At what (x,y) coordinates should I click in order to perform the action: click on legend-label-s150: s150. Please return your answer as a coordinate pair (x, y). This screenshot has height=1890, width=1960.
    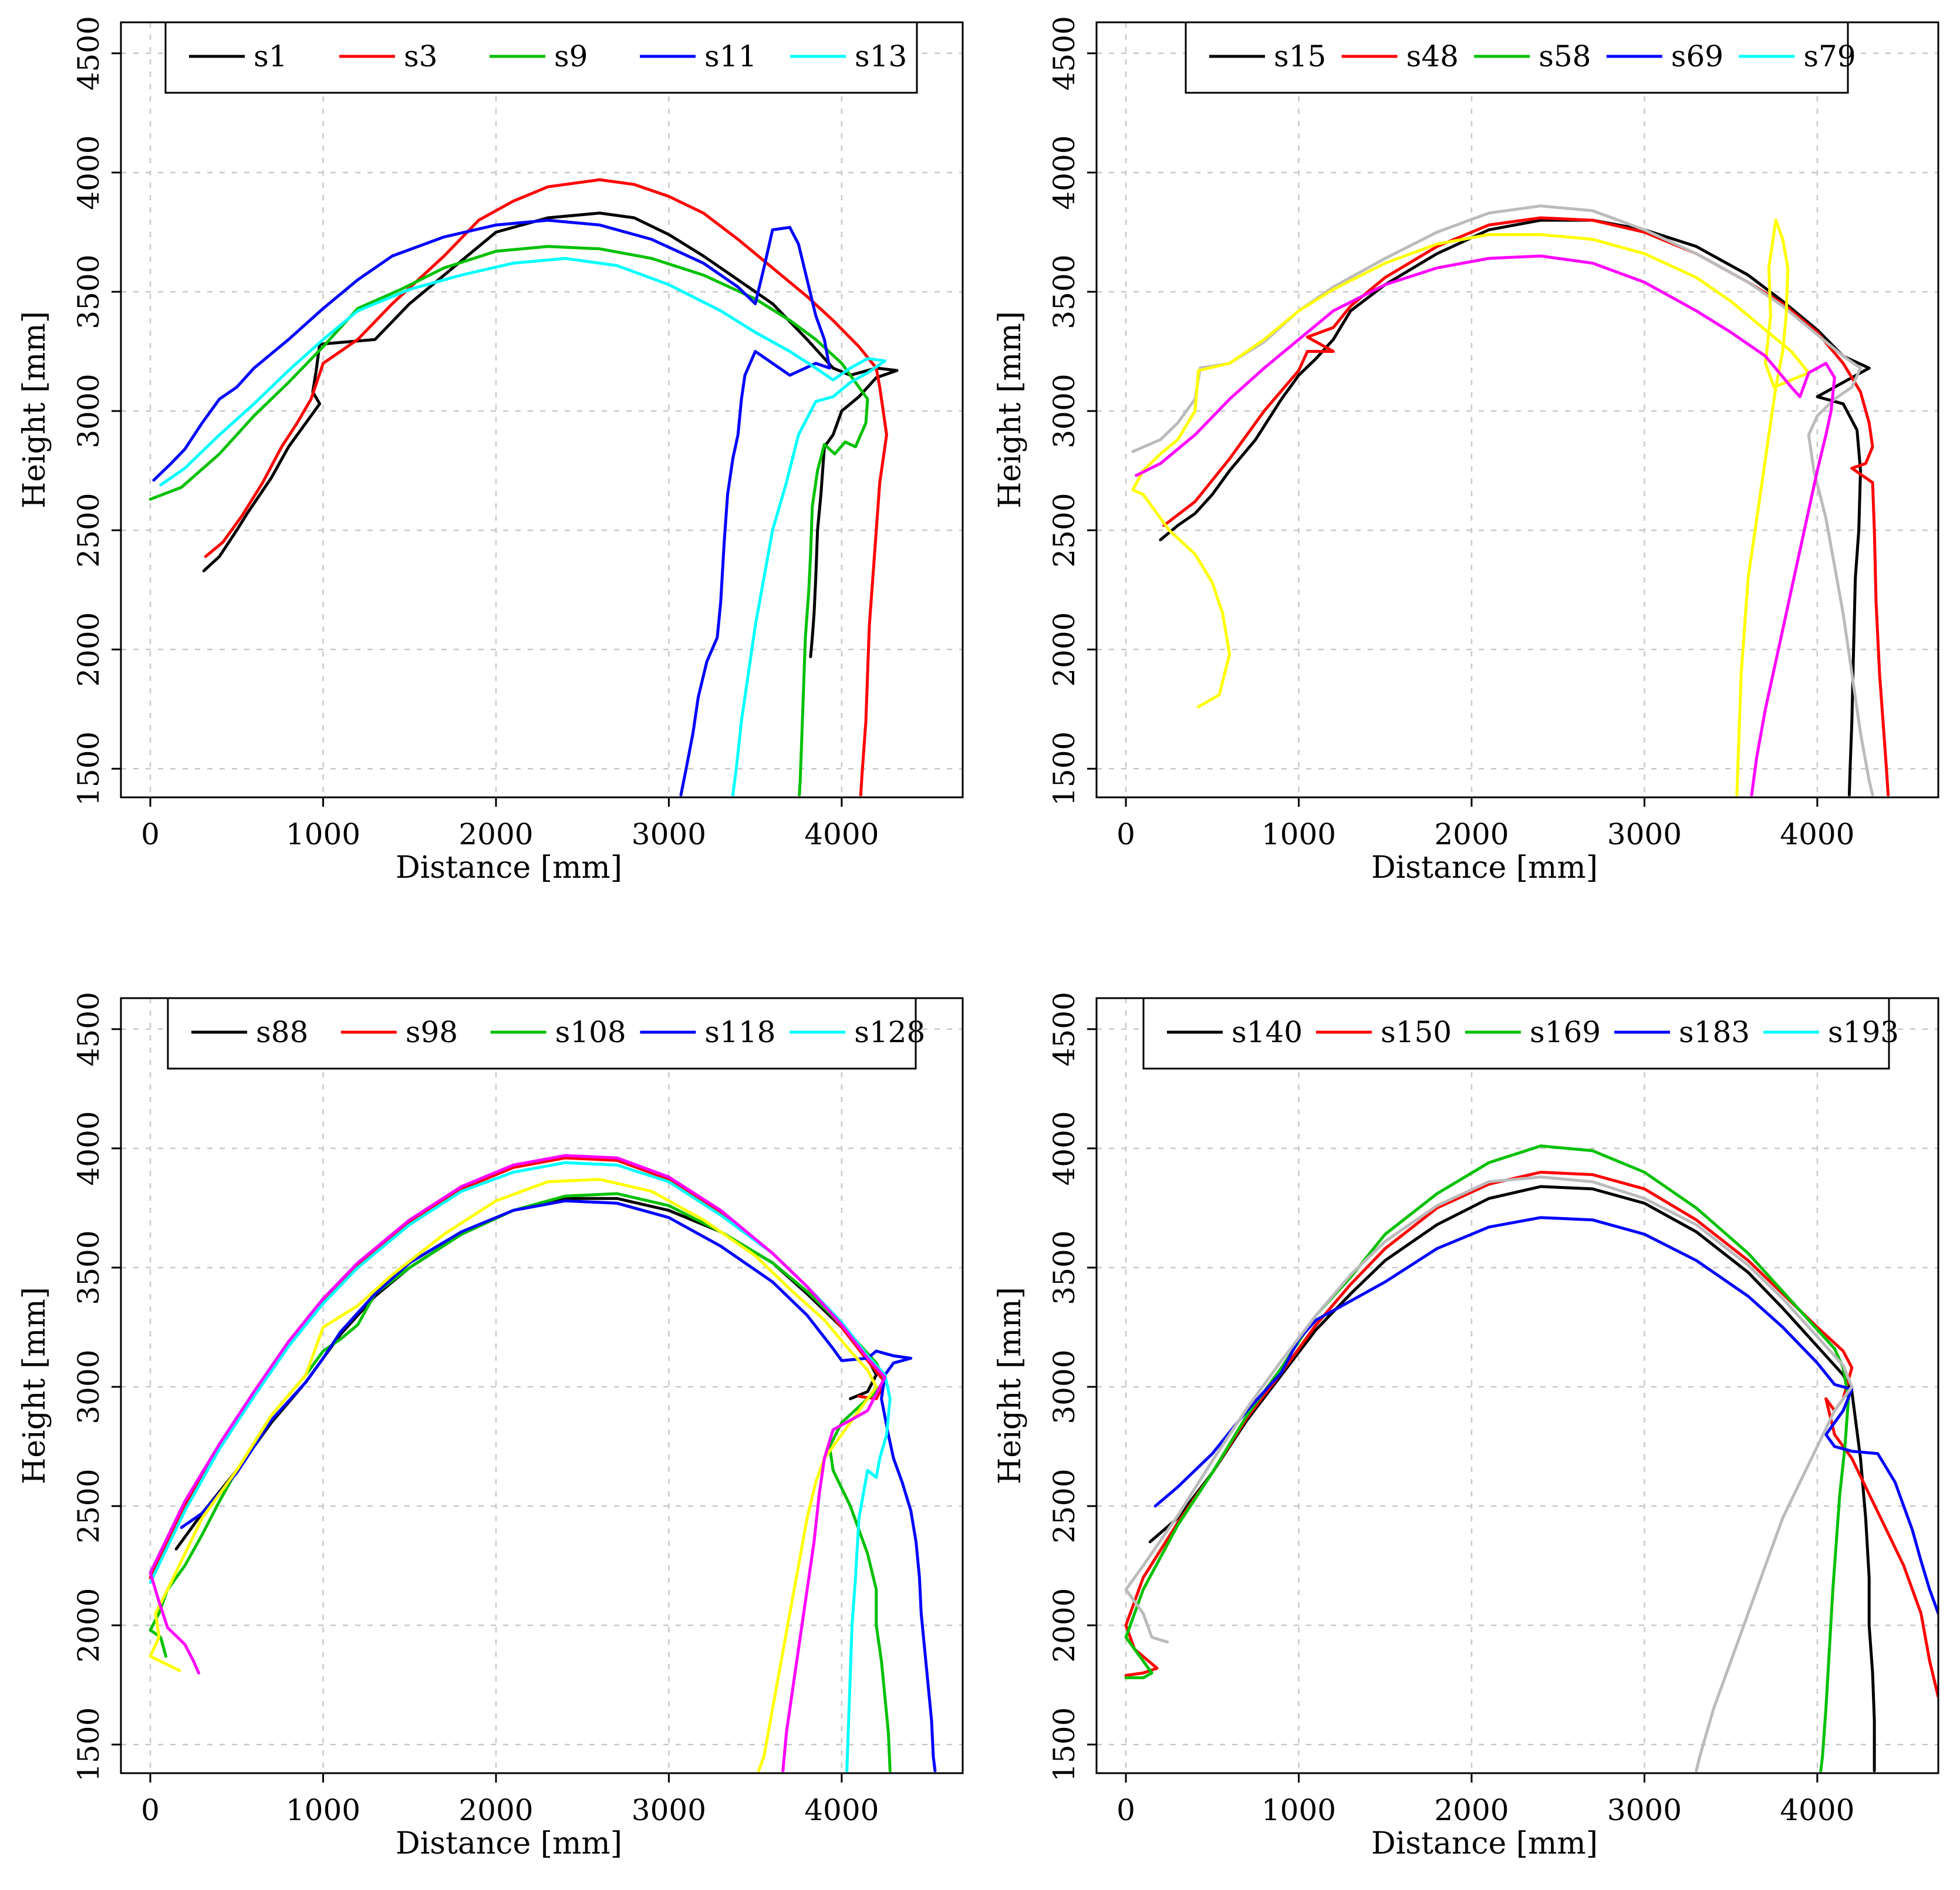
    Looking at the image, I should click on (1416, 1032).